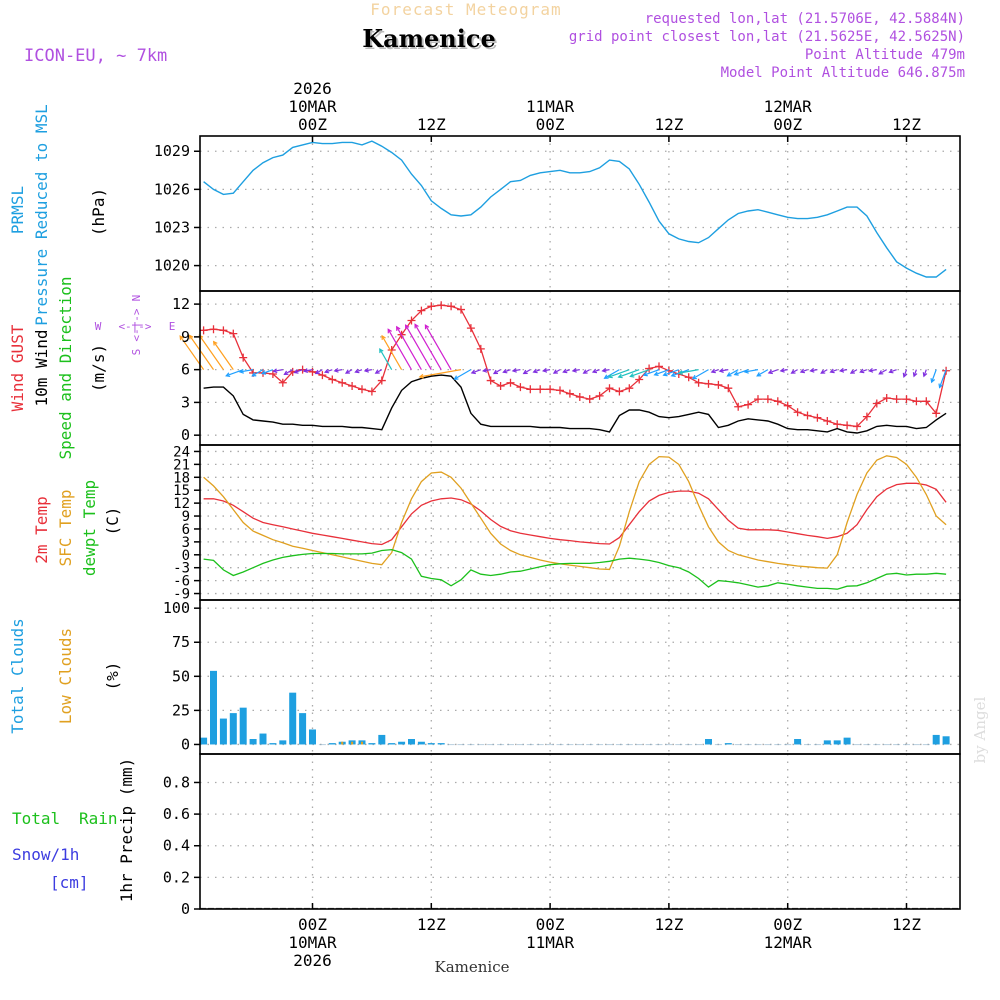 The width and height of the screenshot is (1000, 1000). Describe the element at coordinates (185, 370) in the screenshot. I see `y-tick-label: 6` at that location.